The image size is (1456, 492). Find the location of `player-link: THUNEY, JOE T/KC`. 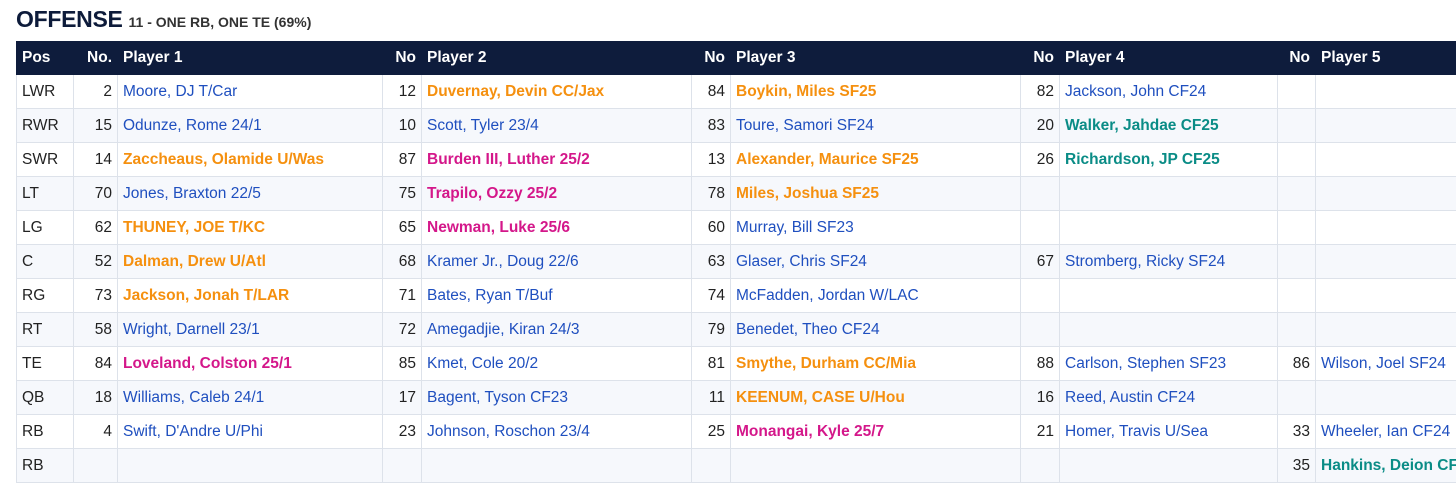

player-link: THUNEY, JOE T/KC is located at coordinates (250, 227).